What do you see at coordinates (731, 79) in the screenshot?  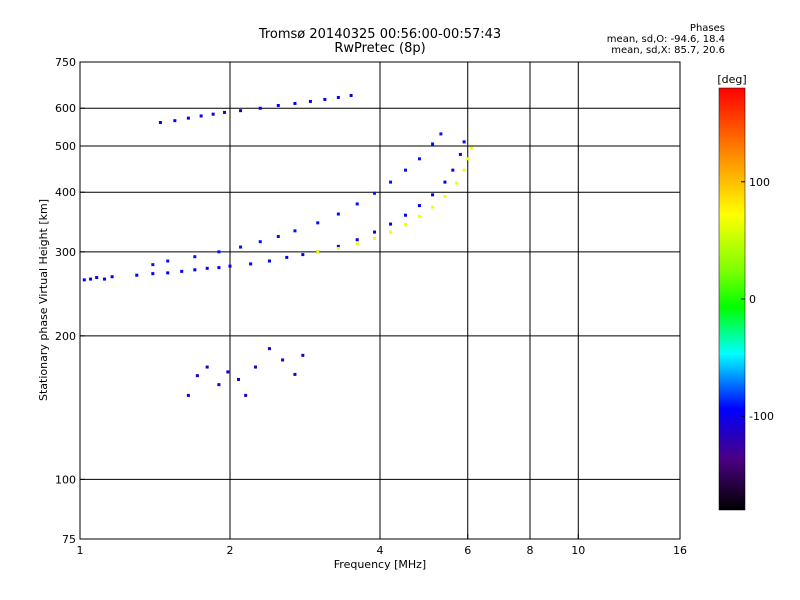 I see `colorbar-label: [deg]` at bounding box center [731, 79].